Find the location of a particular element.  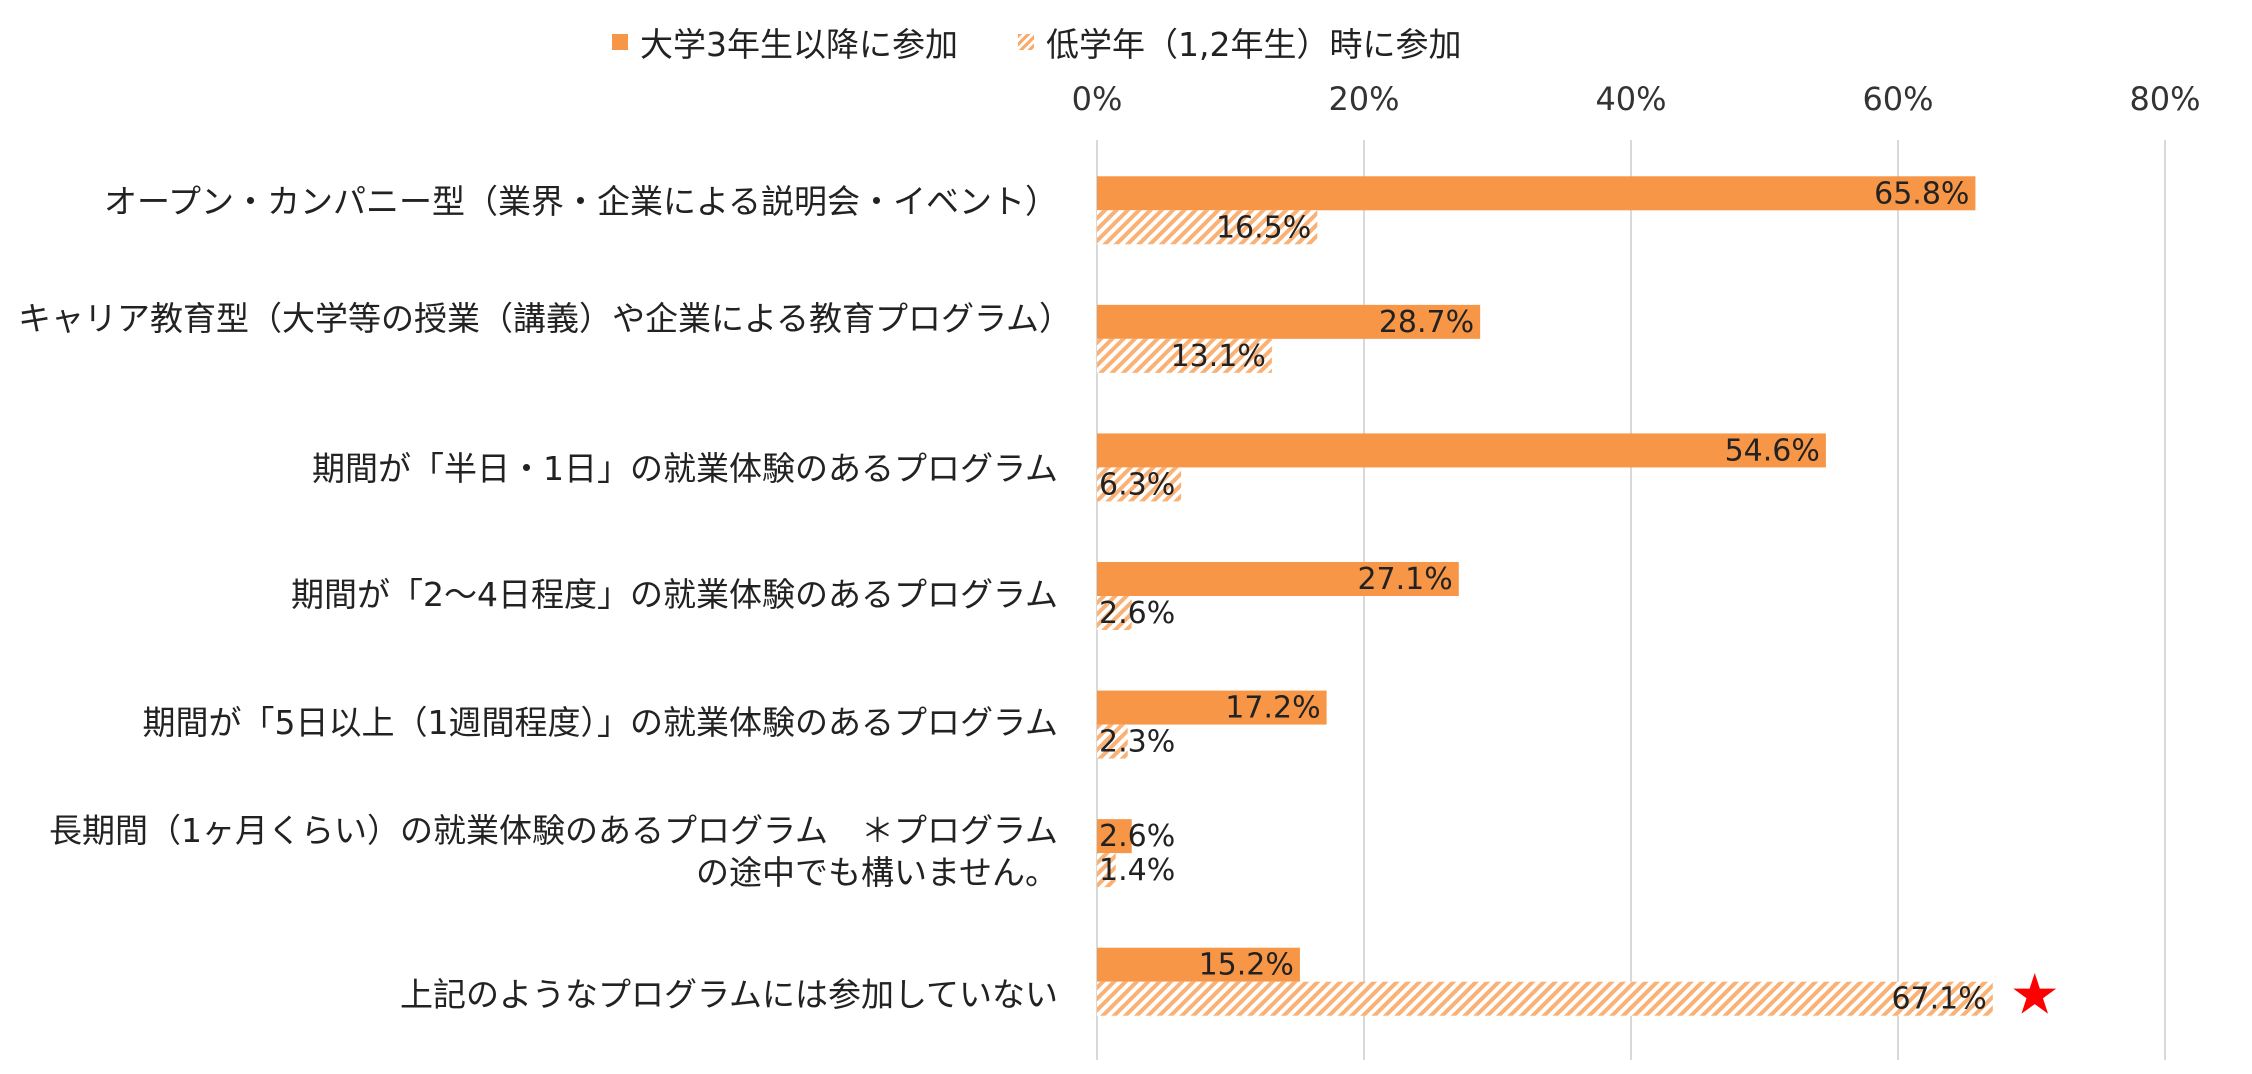

category-label-4: 期間が「5日以上（1週間程度）」の就業体験のあるプログラム is located at coordinates (600, 722).